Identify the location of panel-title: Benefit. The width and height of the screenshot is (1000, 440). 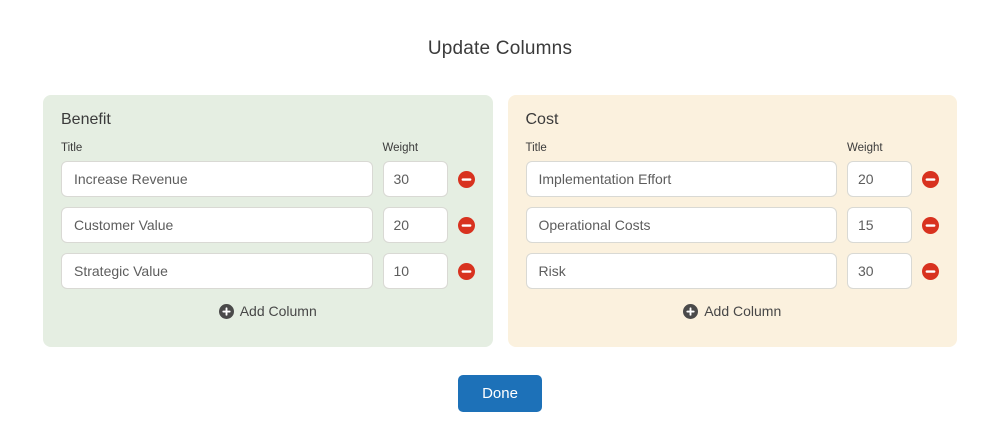
(86, 119).